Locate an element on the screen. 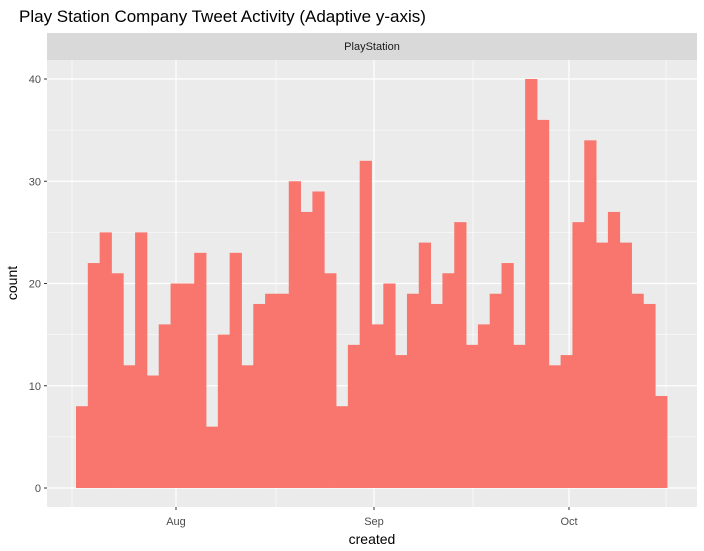 The height and width of the screenshot is (551, 704). facet-strip is located at coordinates (372, 46).